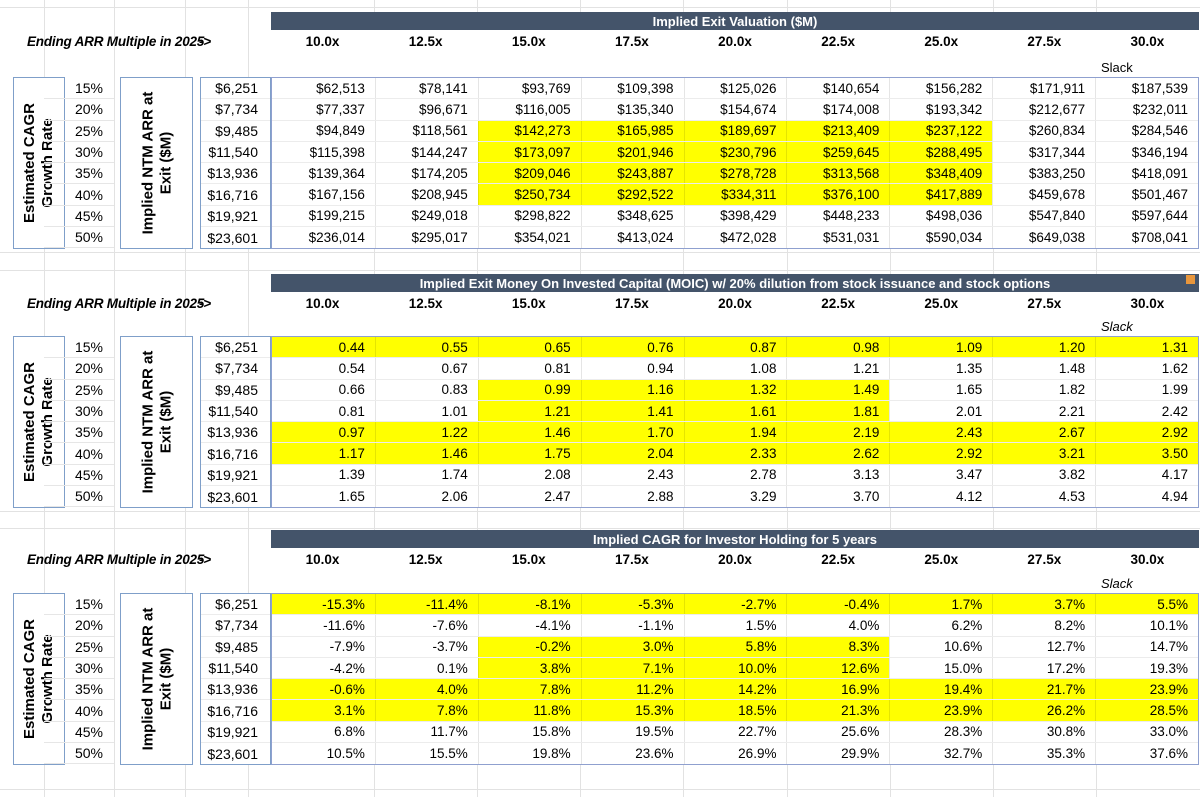  I want to click on data-cell: $144,247, so click(426, 152).